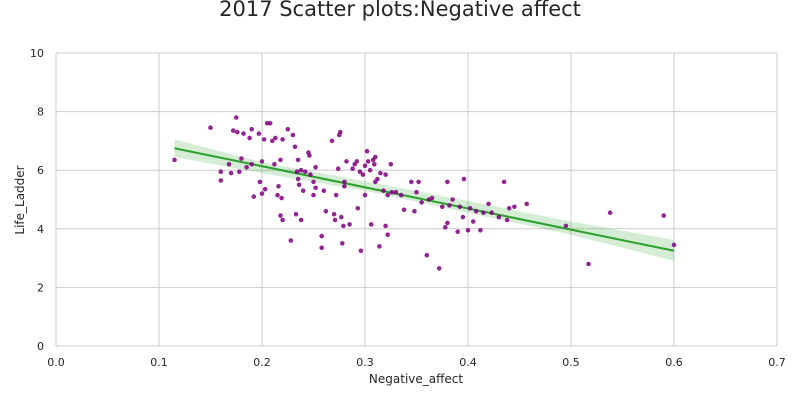 This screenshot has height=400, width=800. I want to click on y-tick-label-2: 4, so click(40, 229).